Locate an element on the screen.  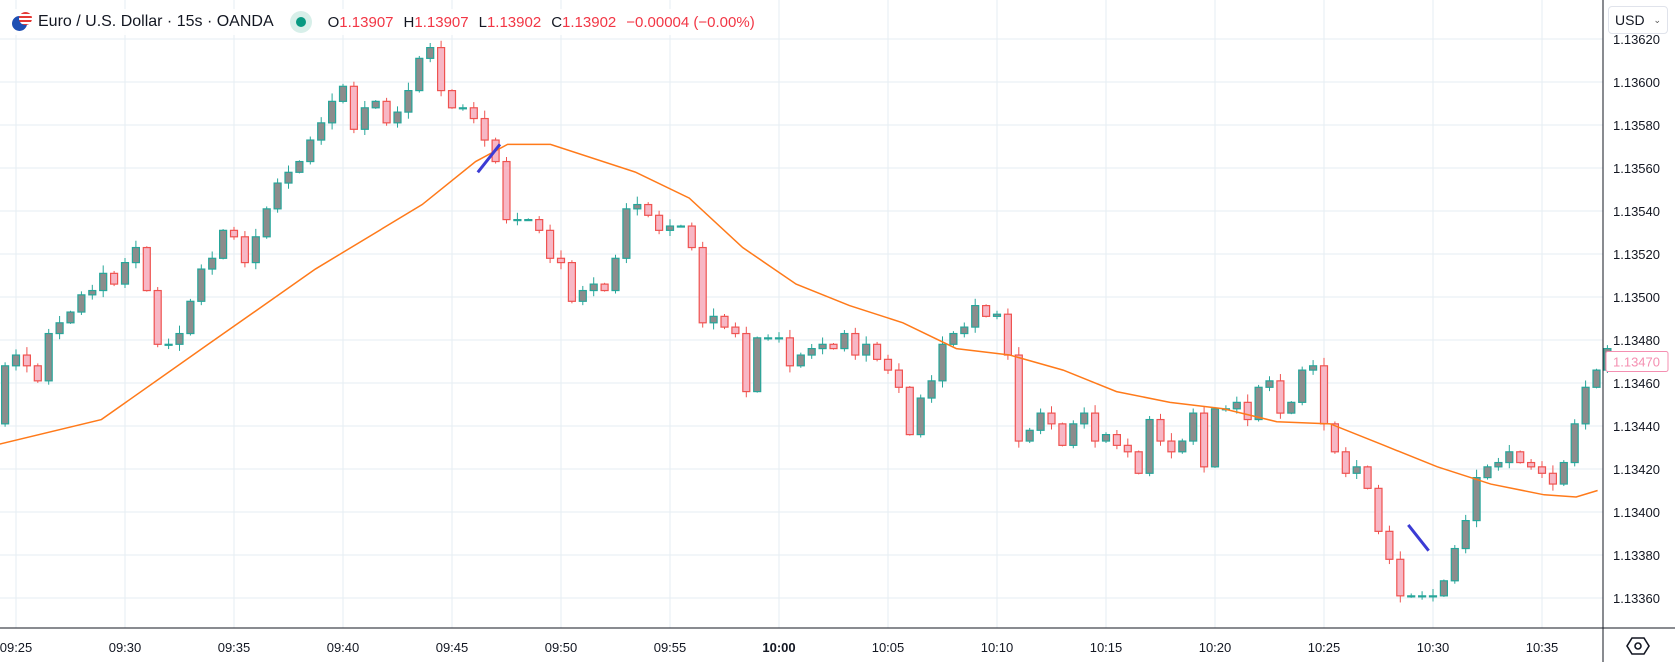
x-tick-label: 10:20 is located at coordinates (1215, 647).